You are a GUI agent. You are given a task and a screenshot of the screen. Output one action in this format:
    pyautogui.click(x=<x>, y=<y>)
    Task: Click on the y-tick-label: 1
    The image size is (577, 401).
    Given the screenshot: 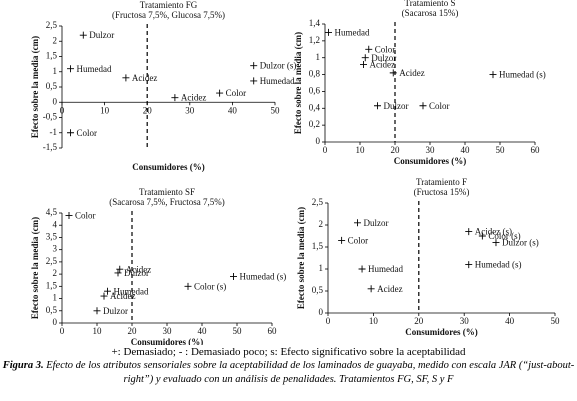 What is the action you would take?
    pyautogui.click(x=55, y=71)
    